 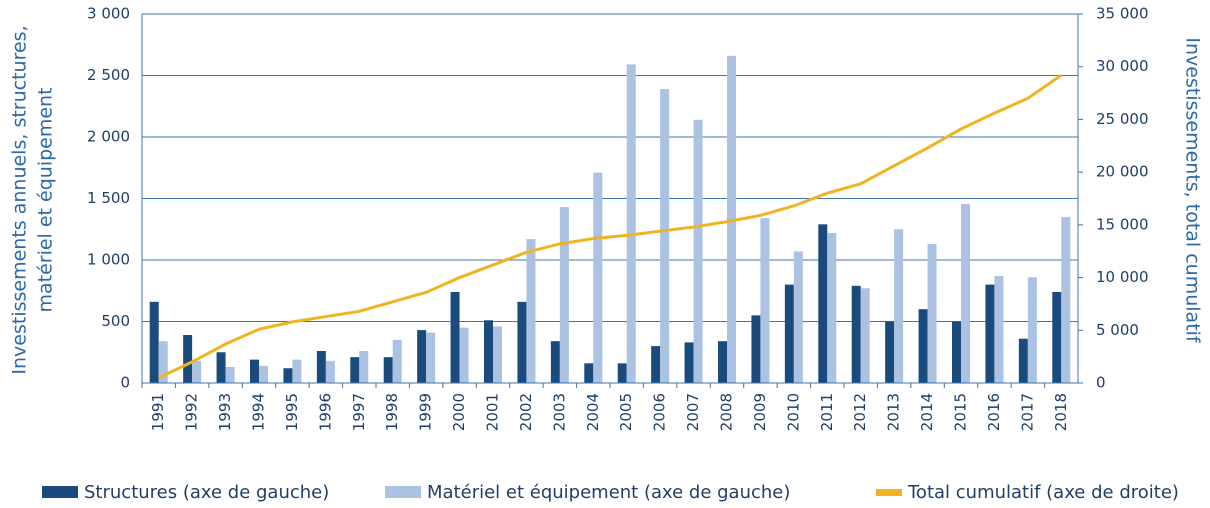 I want to click on x-tick-label: 2010, so click(x=793, y=412).